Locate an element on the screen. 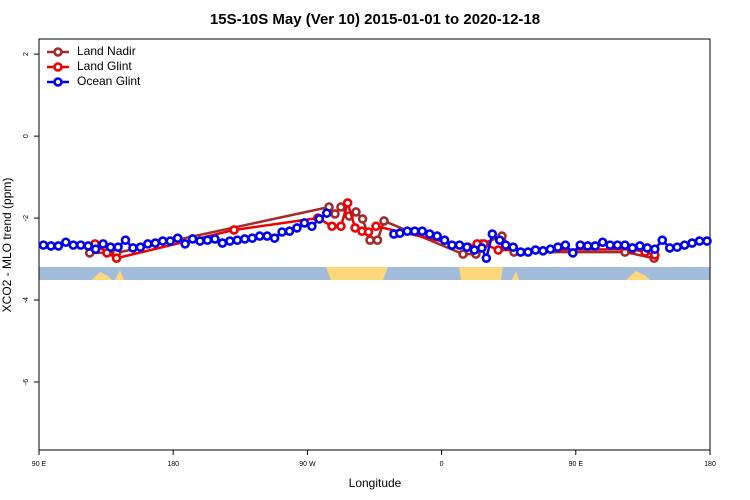 The height and width of the screenshot is (500, 750). y-tick-label: -6 is located at coordinates (26, 382).